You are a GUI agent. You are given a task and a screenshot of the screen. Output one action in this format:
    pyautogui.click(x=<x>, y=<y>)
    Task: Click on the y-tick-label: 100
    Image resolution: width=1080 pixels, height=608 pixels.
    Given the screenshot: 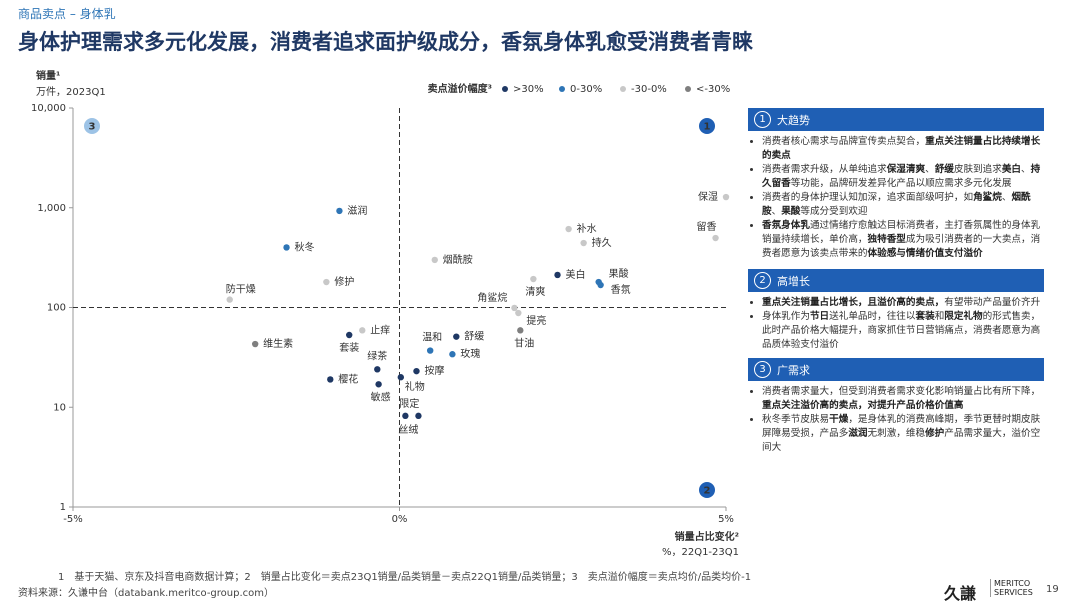 What is the action you would take?
    pyautogui.click(x=56, y=308)
    